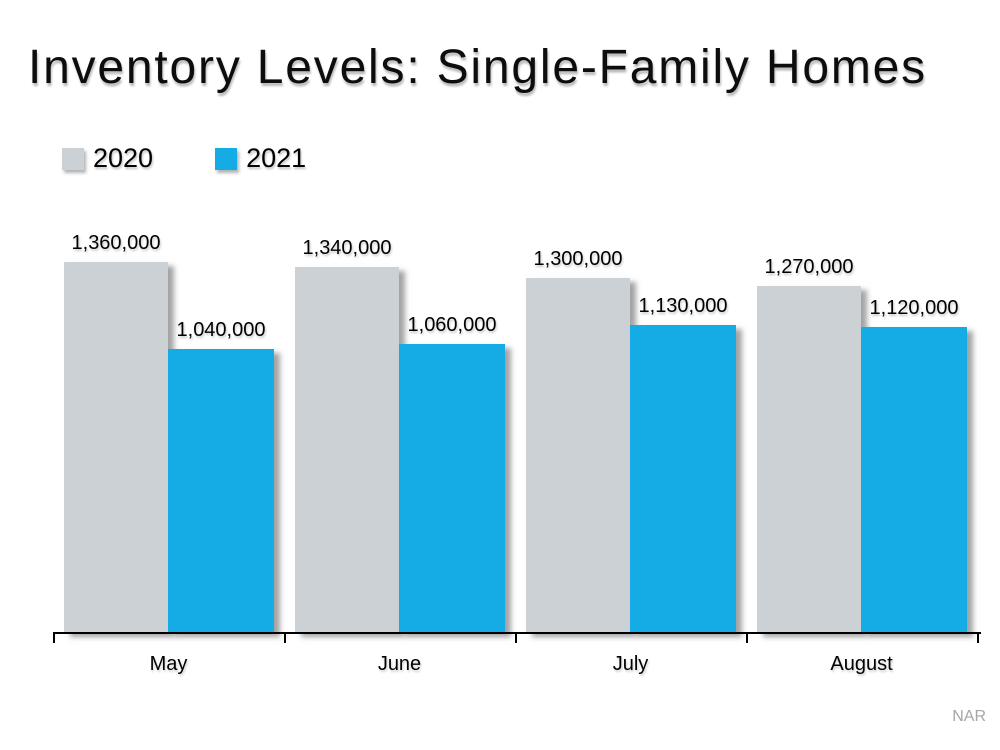 The width and height of the screenshot is (1000, 750). I want to click on value-label-2021-july: 1,130,000, so click(683, 306).